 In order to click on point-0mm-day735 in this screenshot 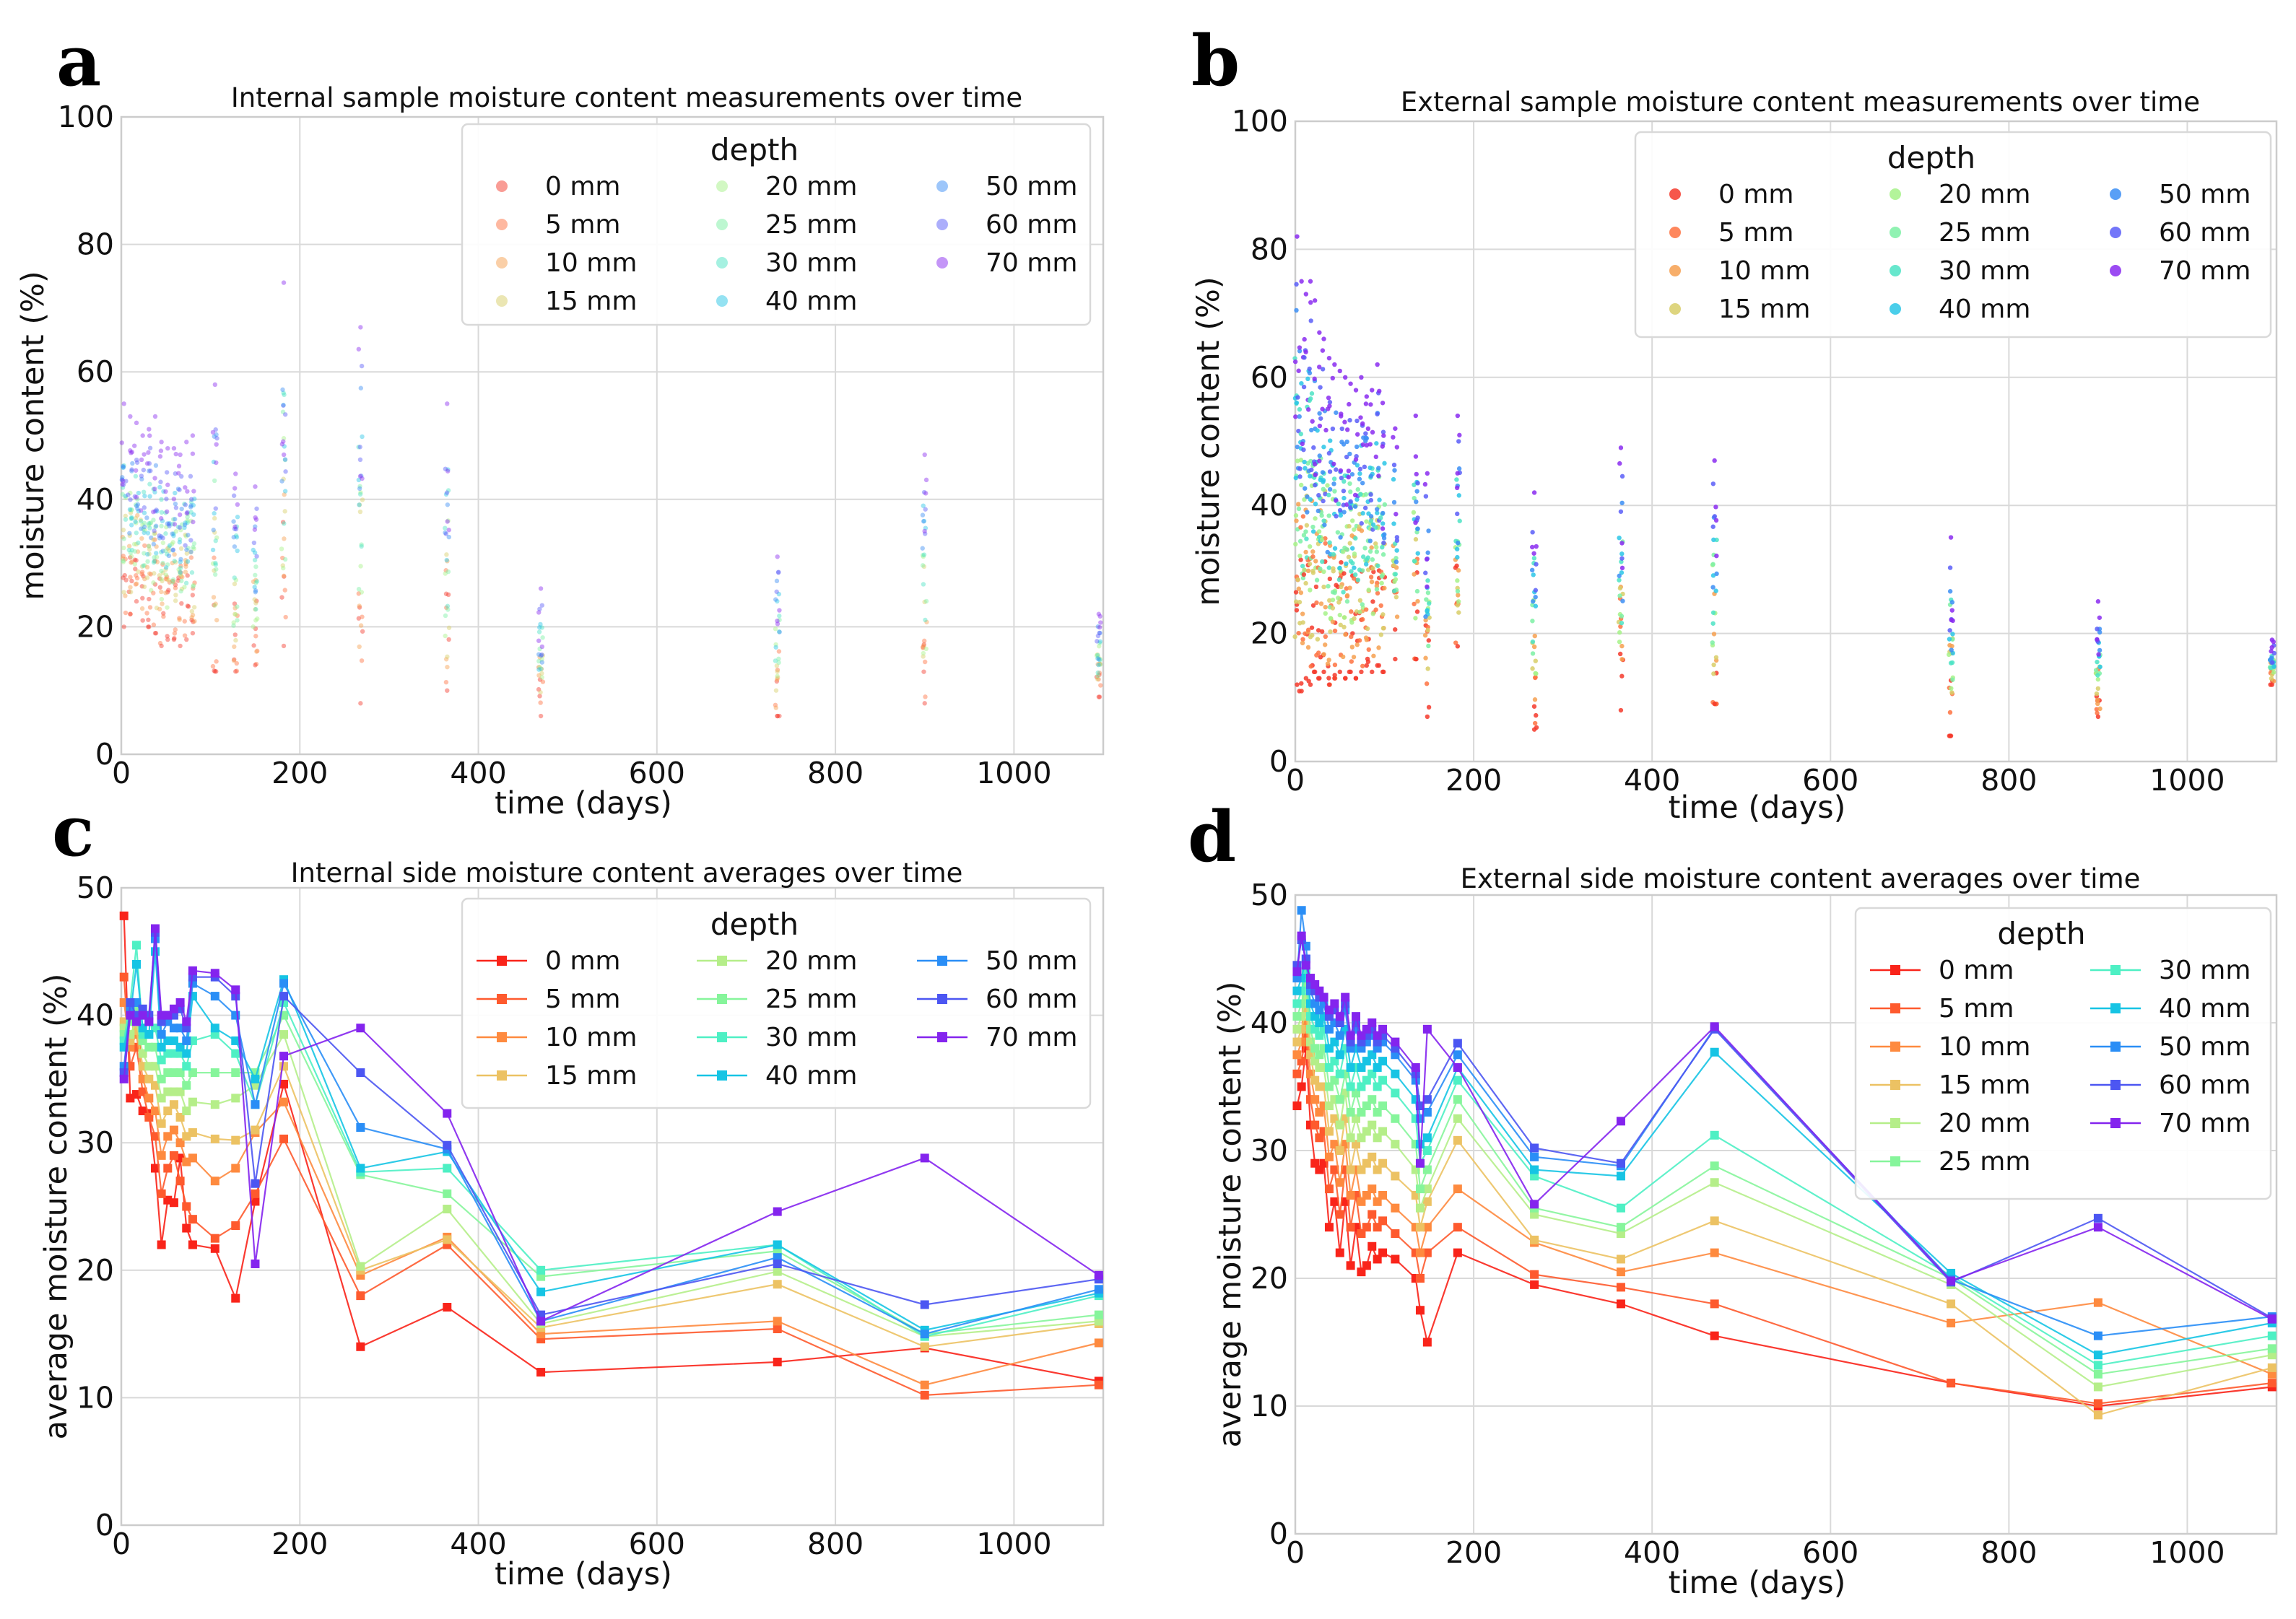, I will do `click(779, 716)`.